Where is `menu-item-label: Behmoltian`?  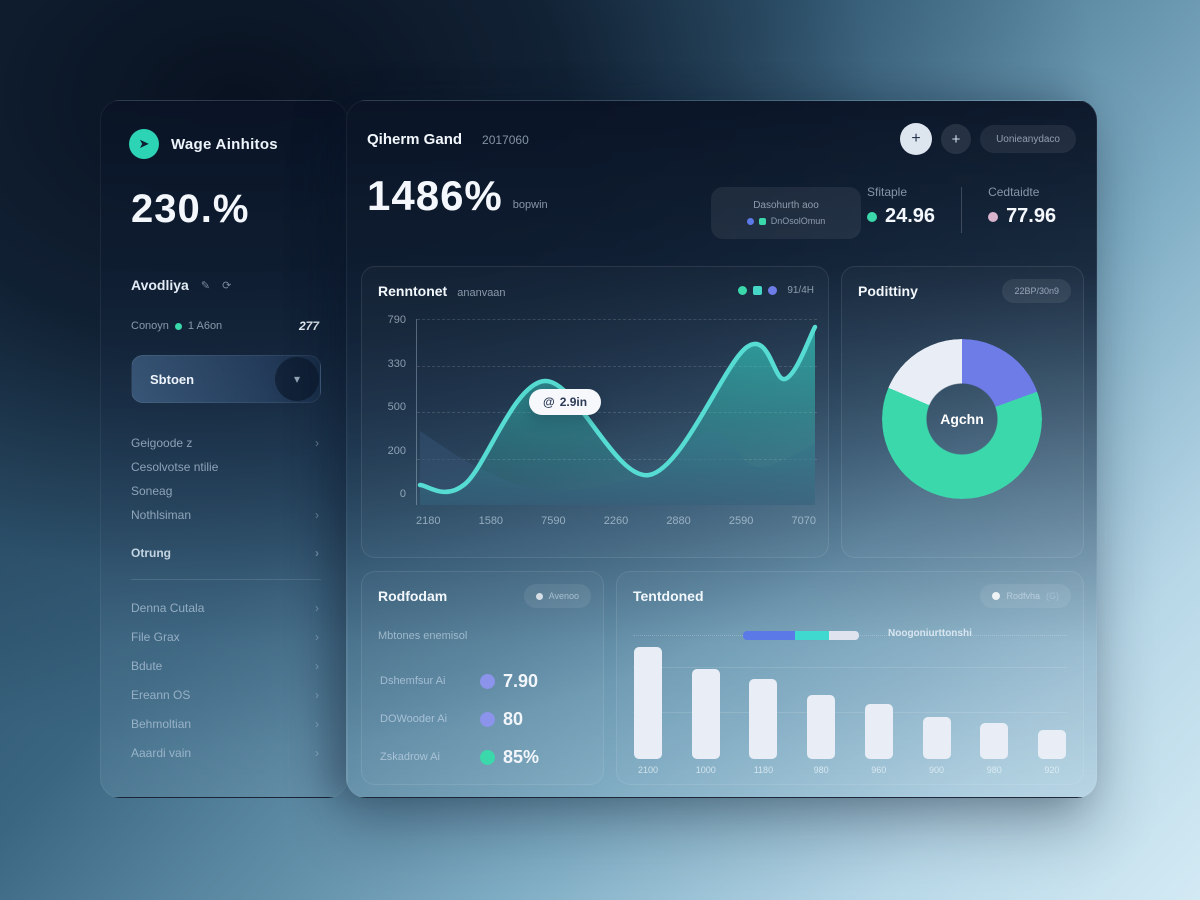 menu-item-label: Behmoltian is located at coordinates (161, 723).